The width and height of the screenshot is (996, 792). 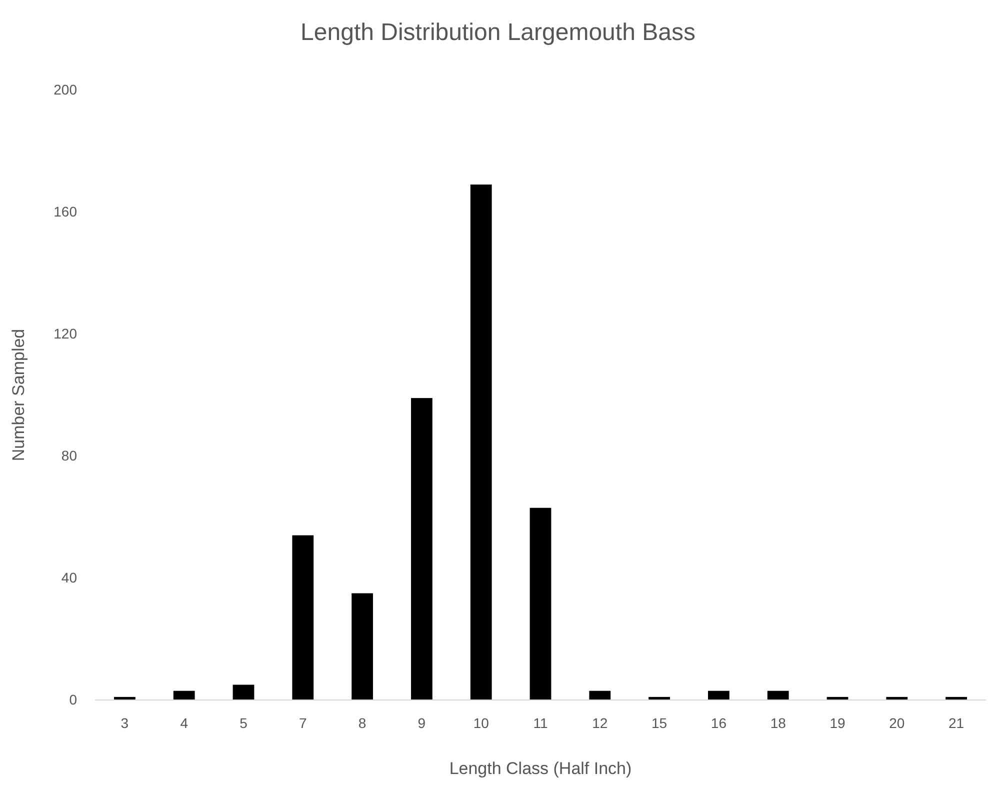 What do you see at coordinates (956, 722) in the screenshot?
I see `x-tick-label: 21` at bounding box center [956, 722].